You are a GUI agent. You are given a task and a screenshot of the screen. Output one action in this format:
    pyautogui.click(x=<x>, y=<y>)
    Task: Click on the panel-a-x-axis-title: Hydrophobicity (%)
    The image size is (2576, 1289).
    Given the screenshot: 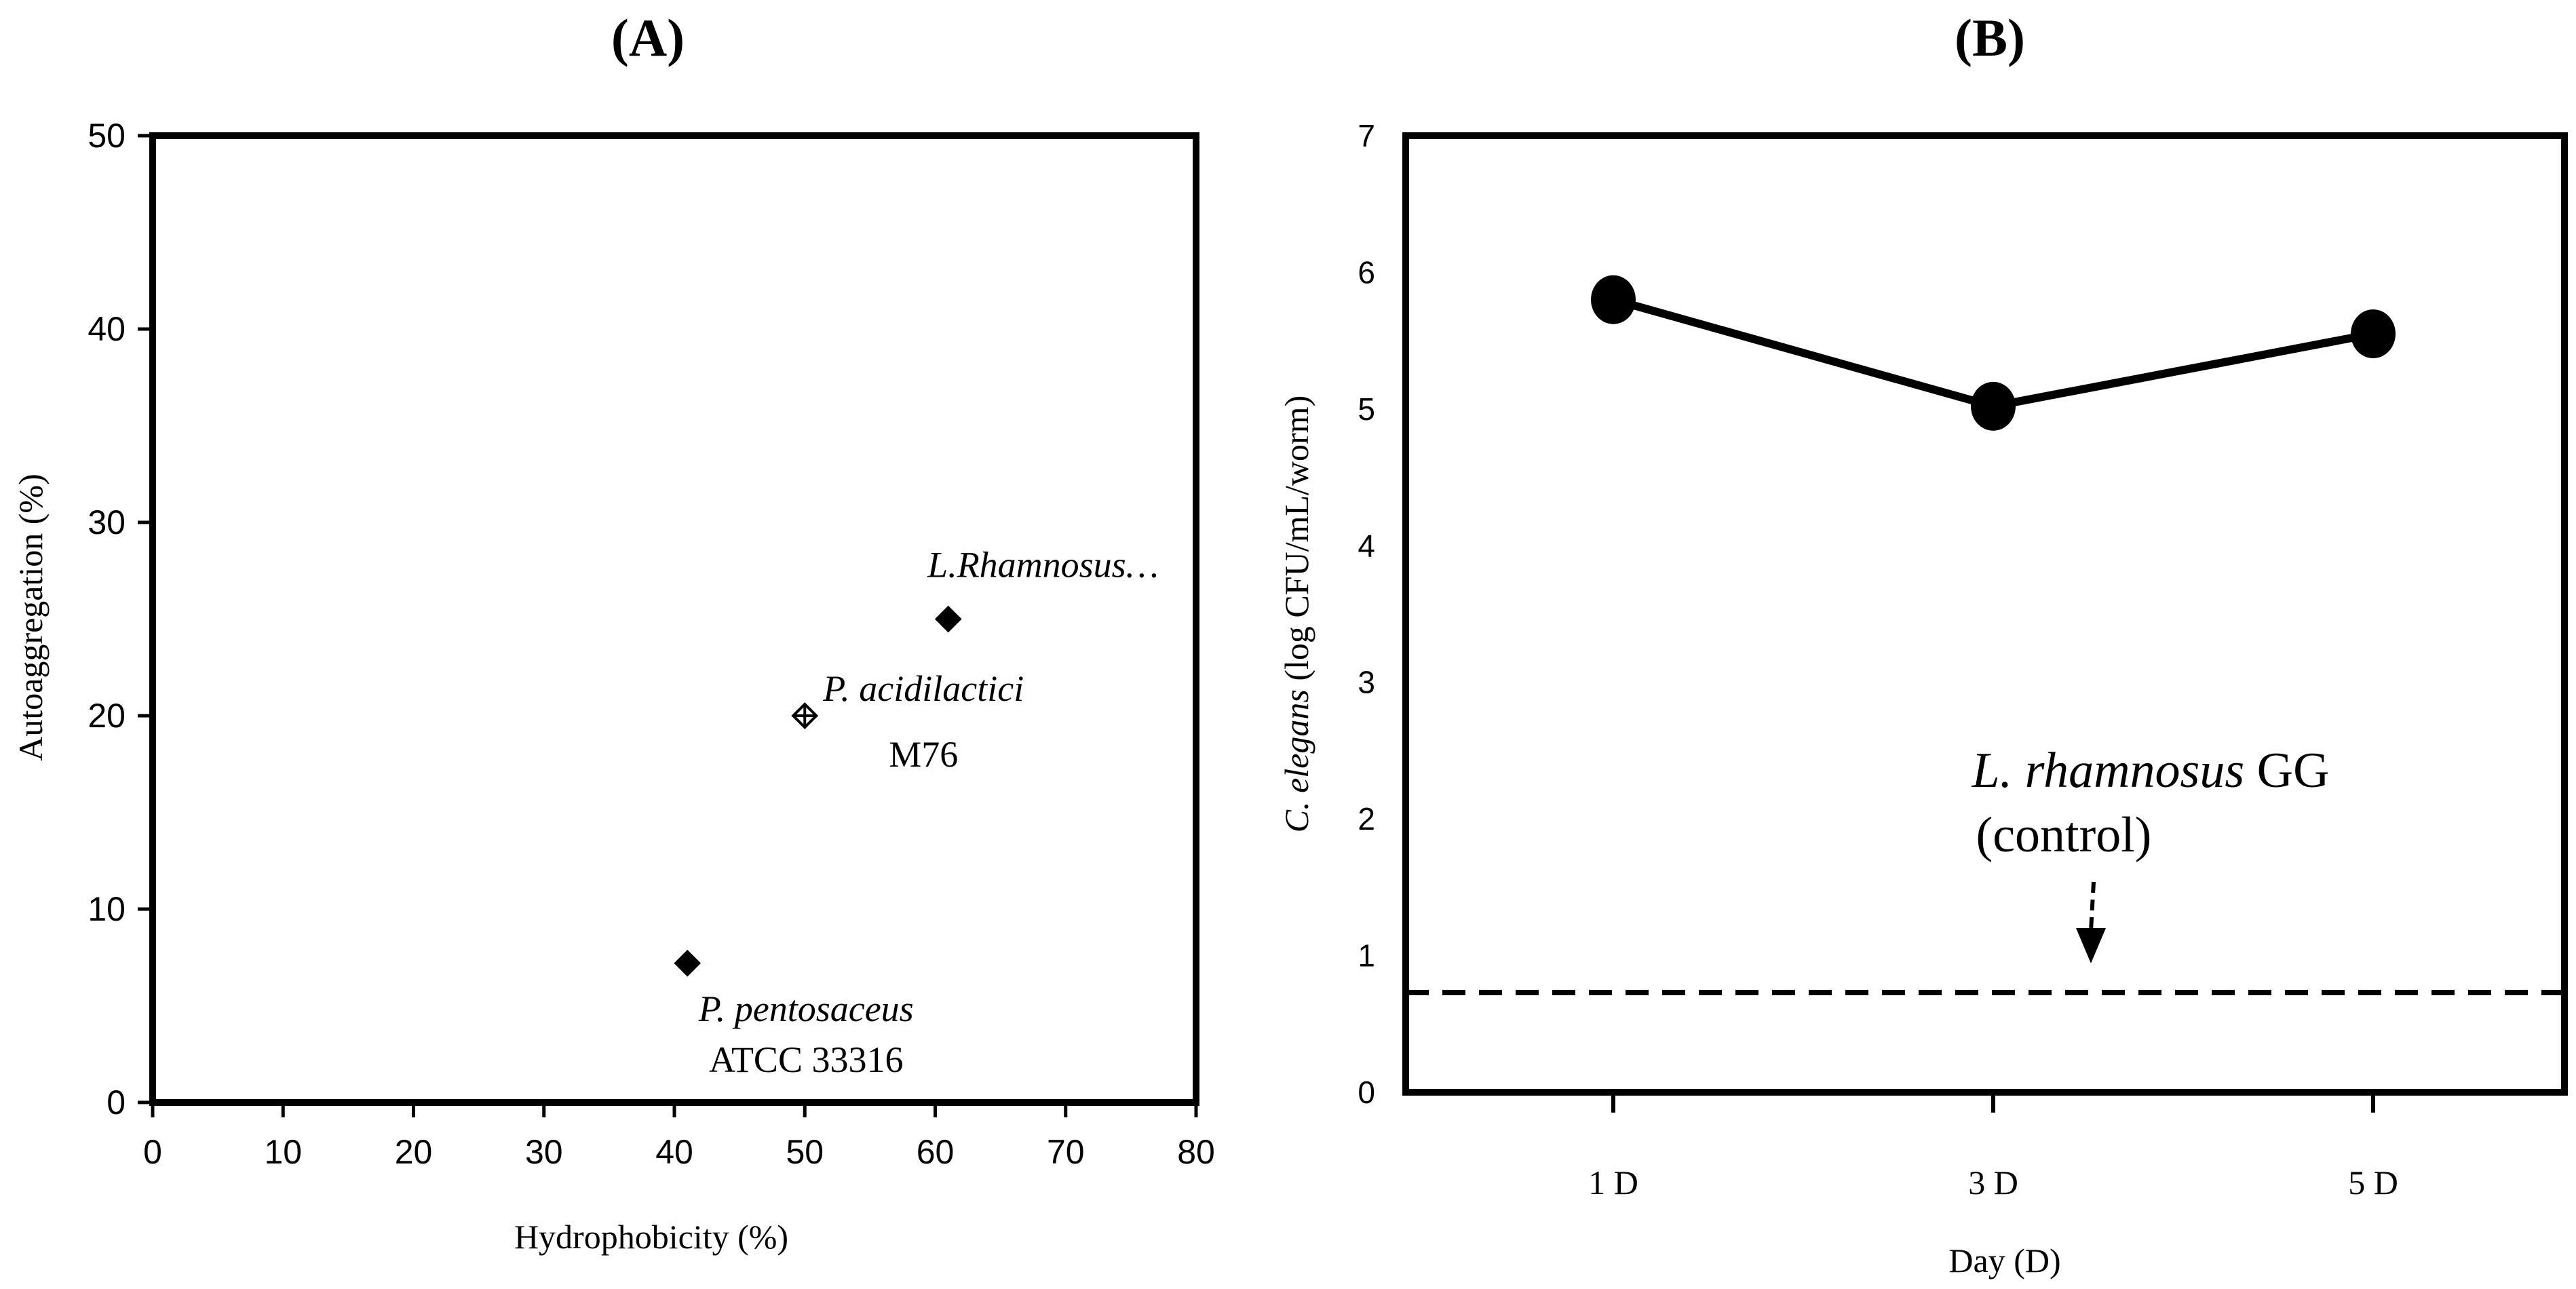 What is the action you would take?
    pyautogui.click(x=651, y=1237)
    